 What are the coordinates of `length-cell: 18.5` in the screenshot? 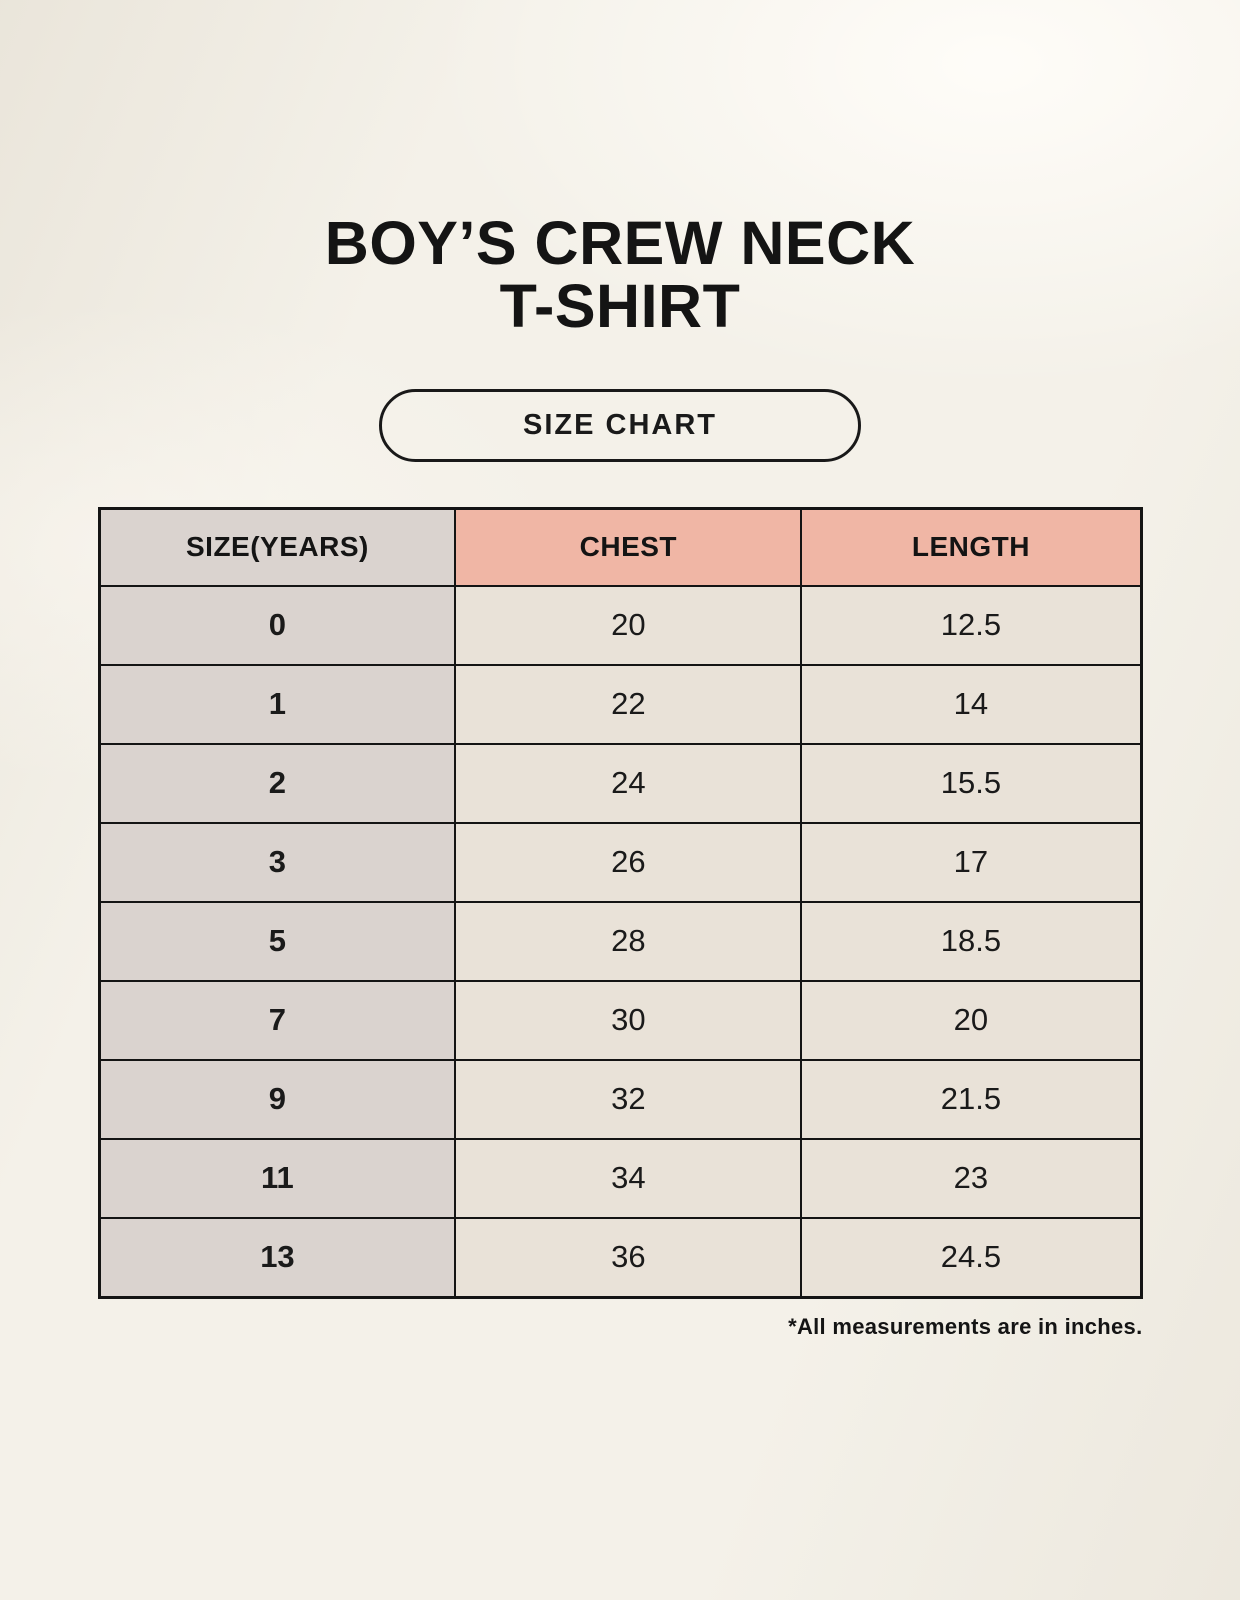 It's located at (971, 941).